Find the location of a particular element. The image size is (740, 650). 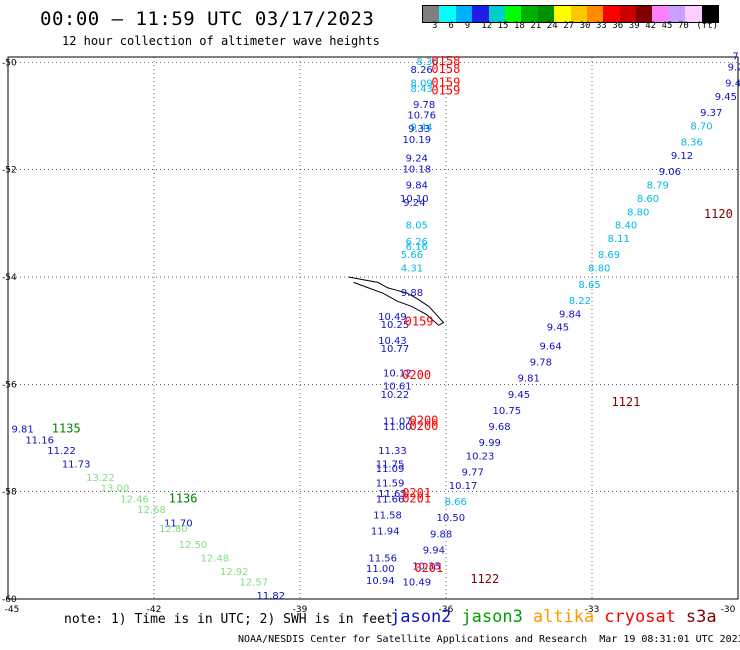

wave-height-value: 10.25 is located at coordinates (395, 325).